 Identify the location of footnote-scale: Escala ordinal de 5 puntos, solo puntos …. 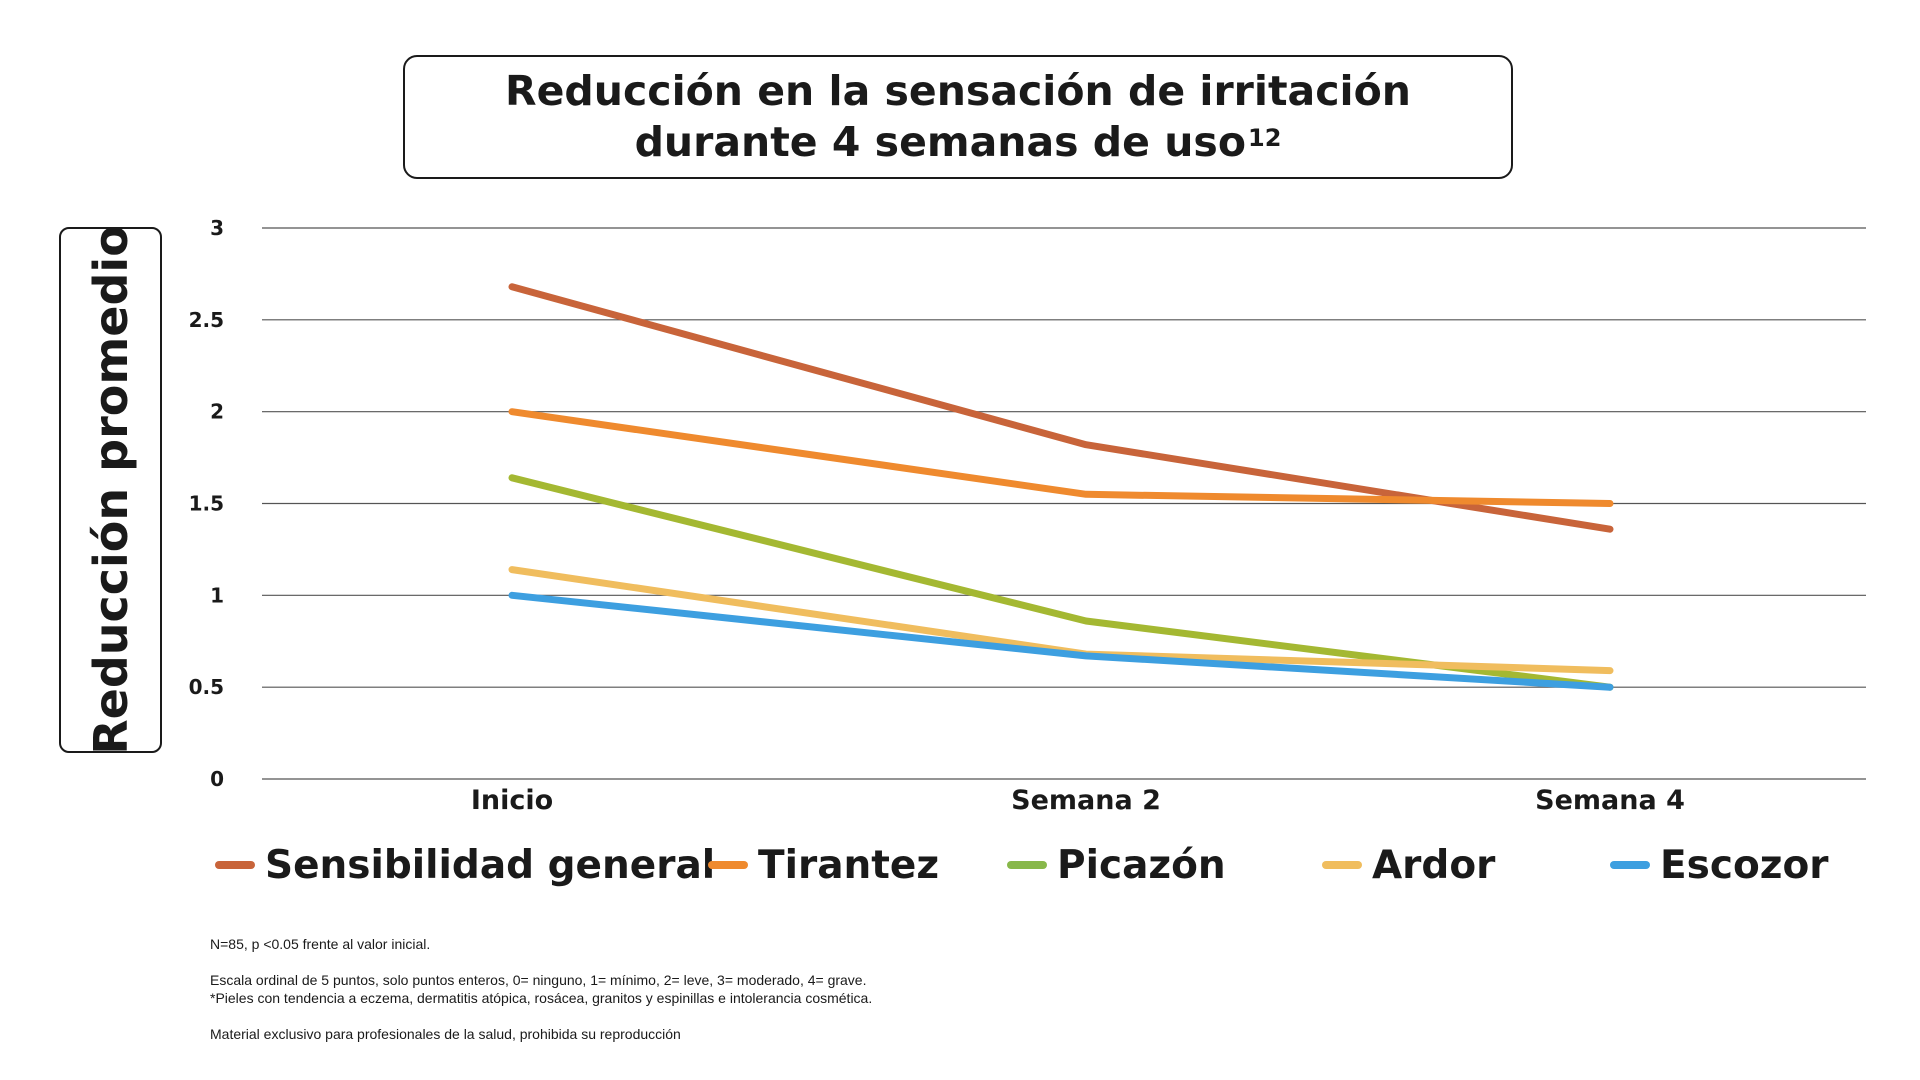
(538, 980).